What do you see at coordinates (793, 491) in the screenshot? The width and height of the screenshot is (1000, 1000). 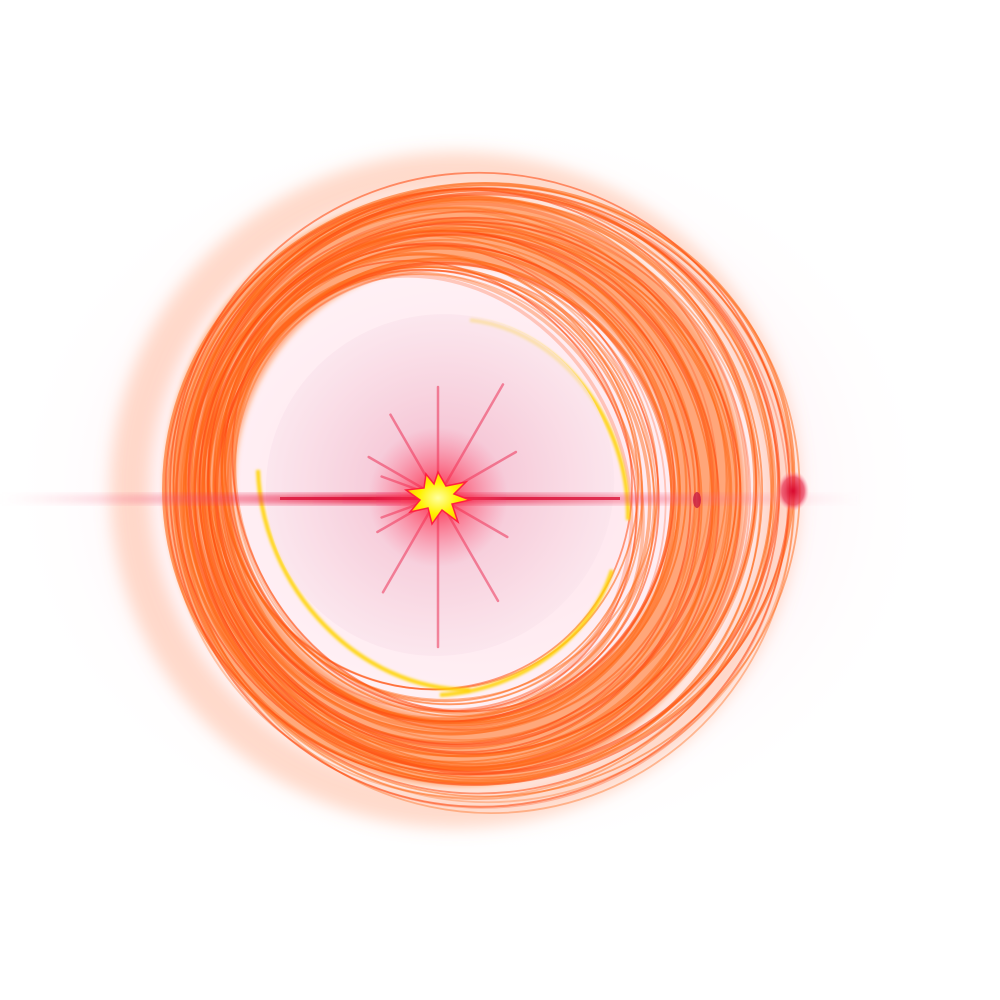 I see `lens-ghost-blob` at bounding box center [793, 491].